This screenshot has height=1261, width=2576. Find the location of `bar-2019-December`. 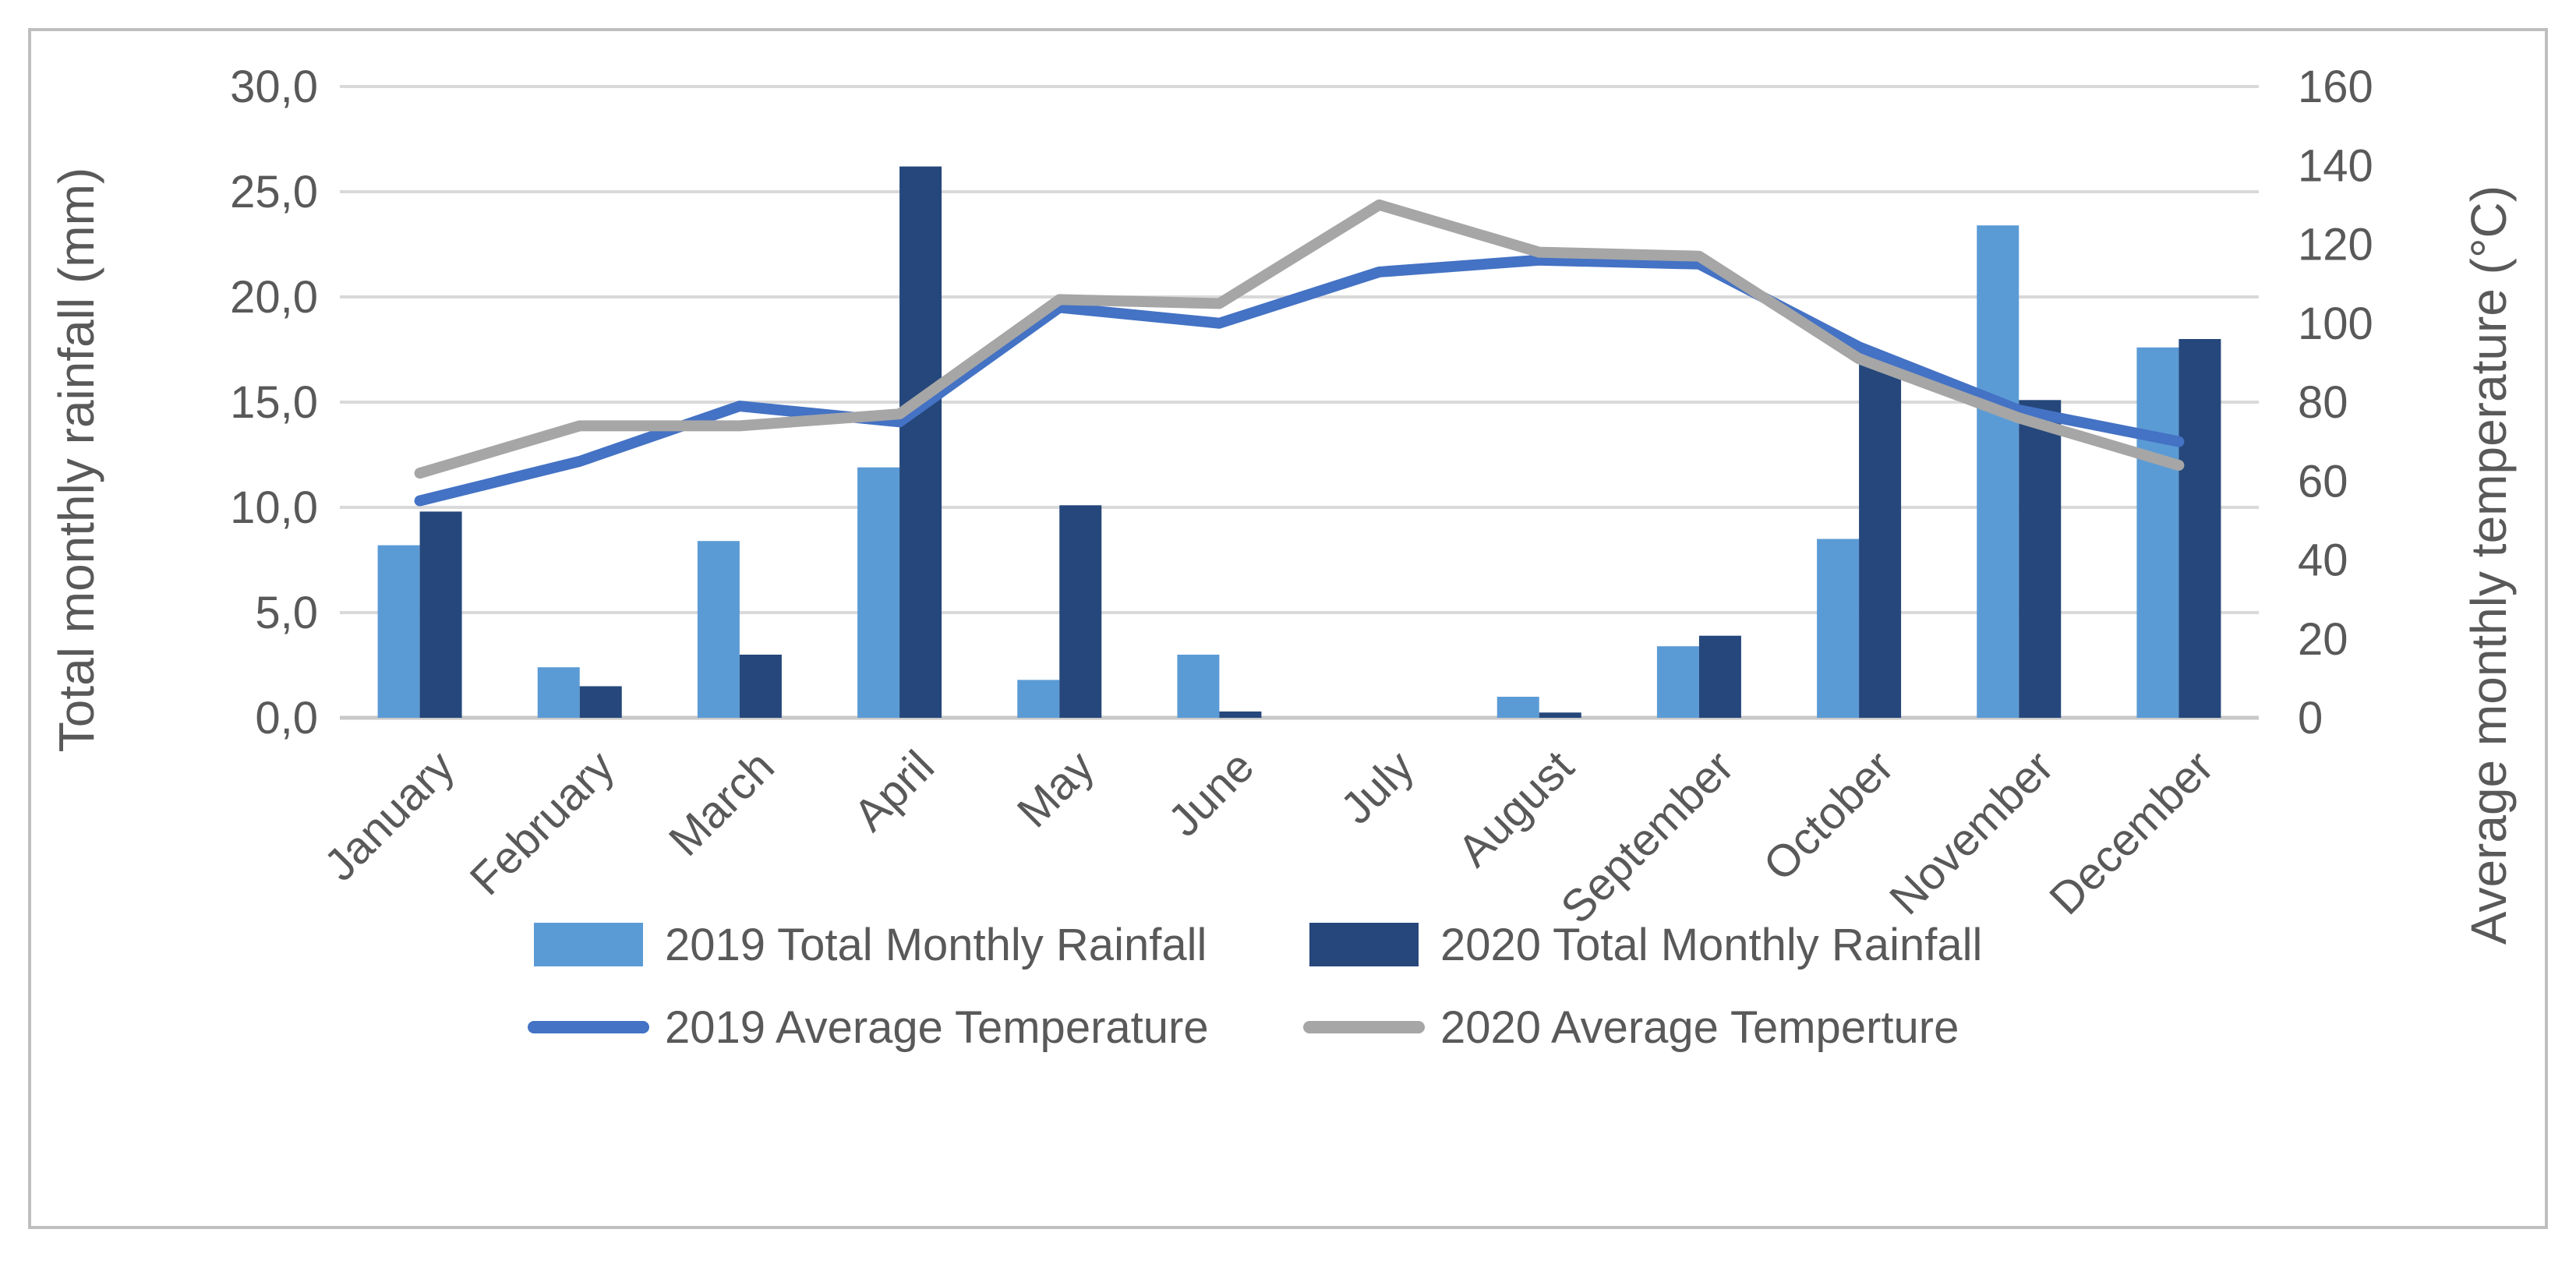

bar-2019-December is located at coordinates (2157, 532).